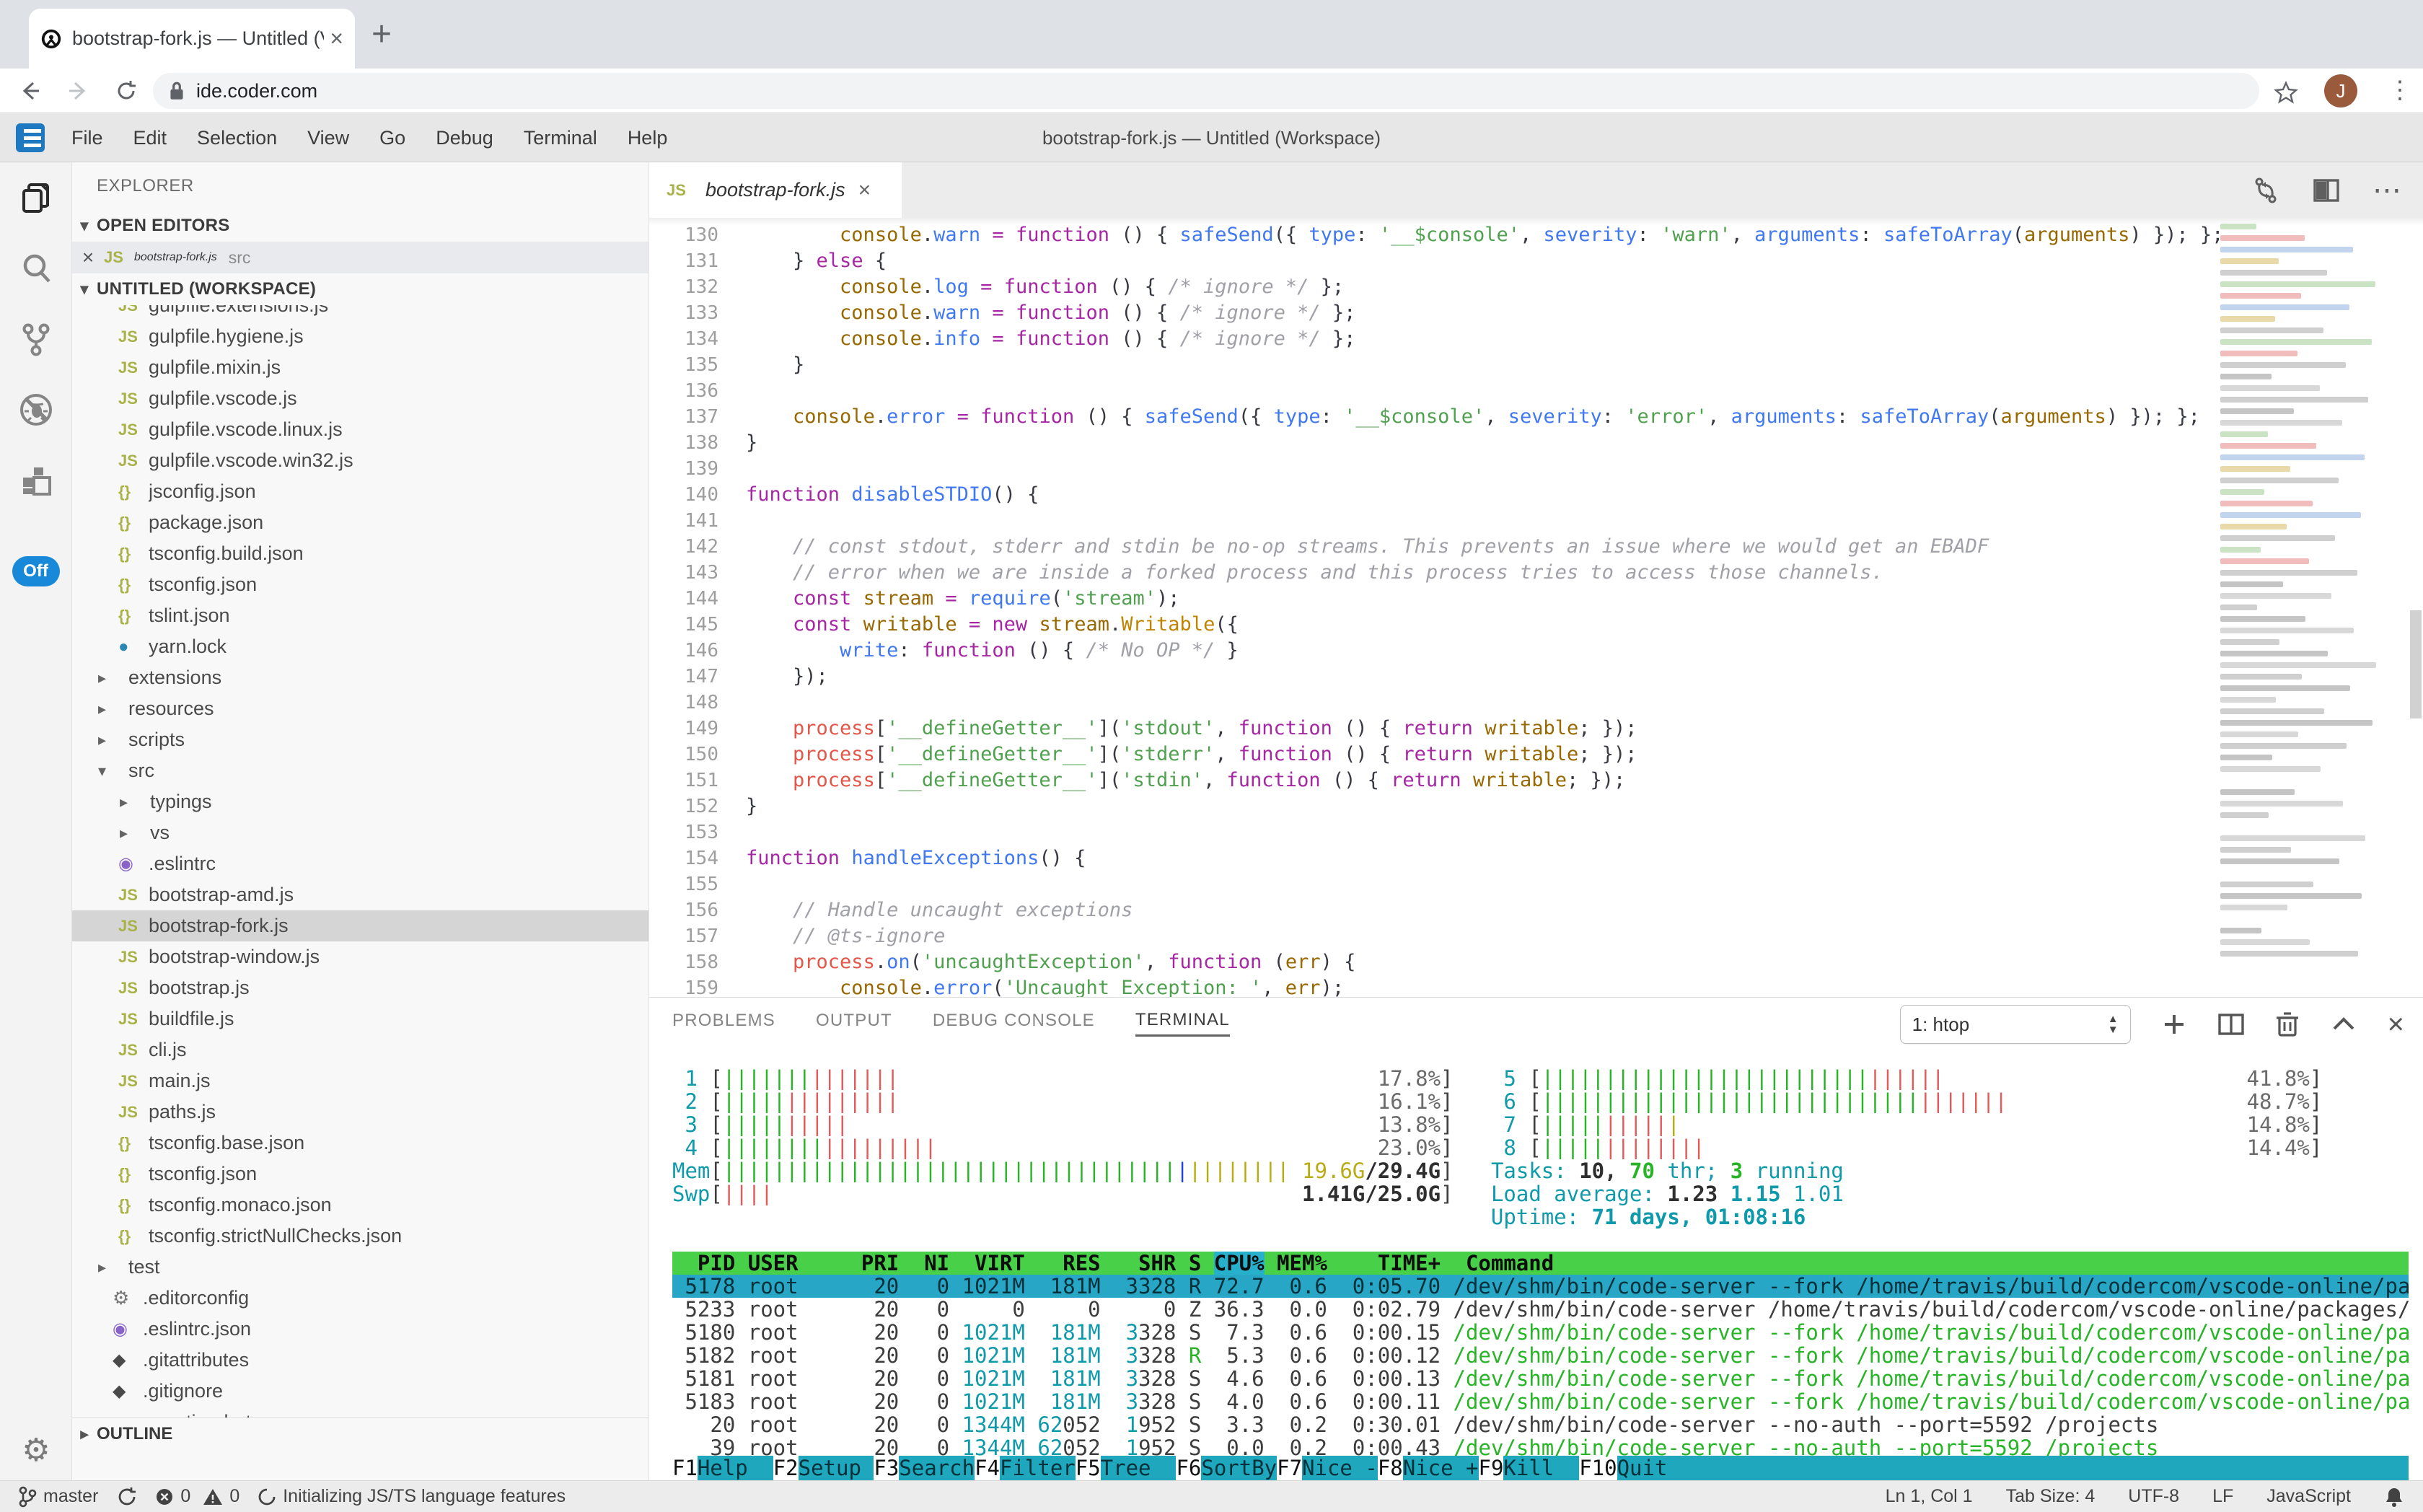 This screenshot has height=1512, width=2423. I want to click on status-tab: Tab Size: 4, so click(2050, 1496).